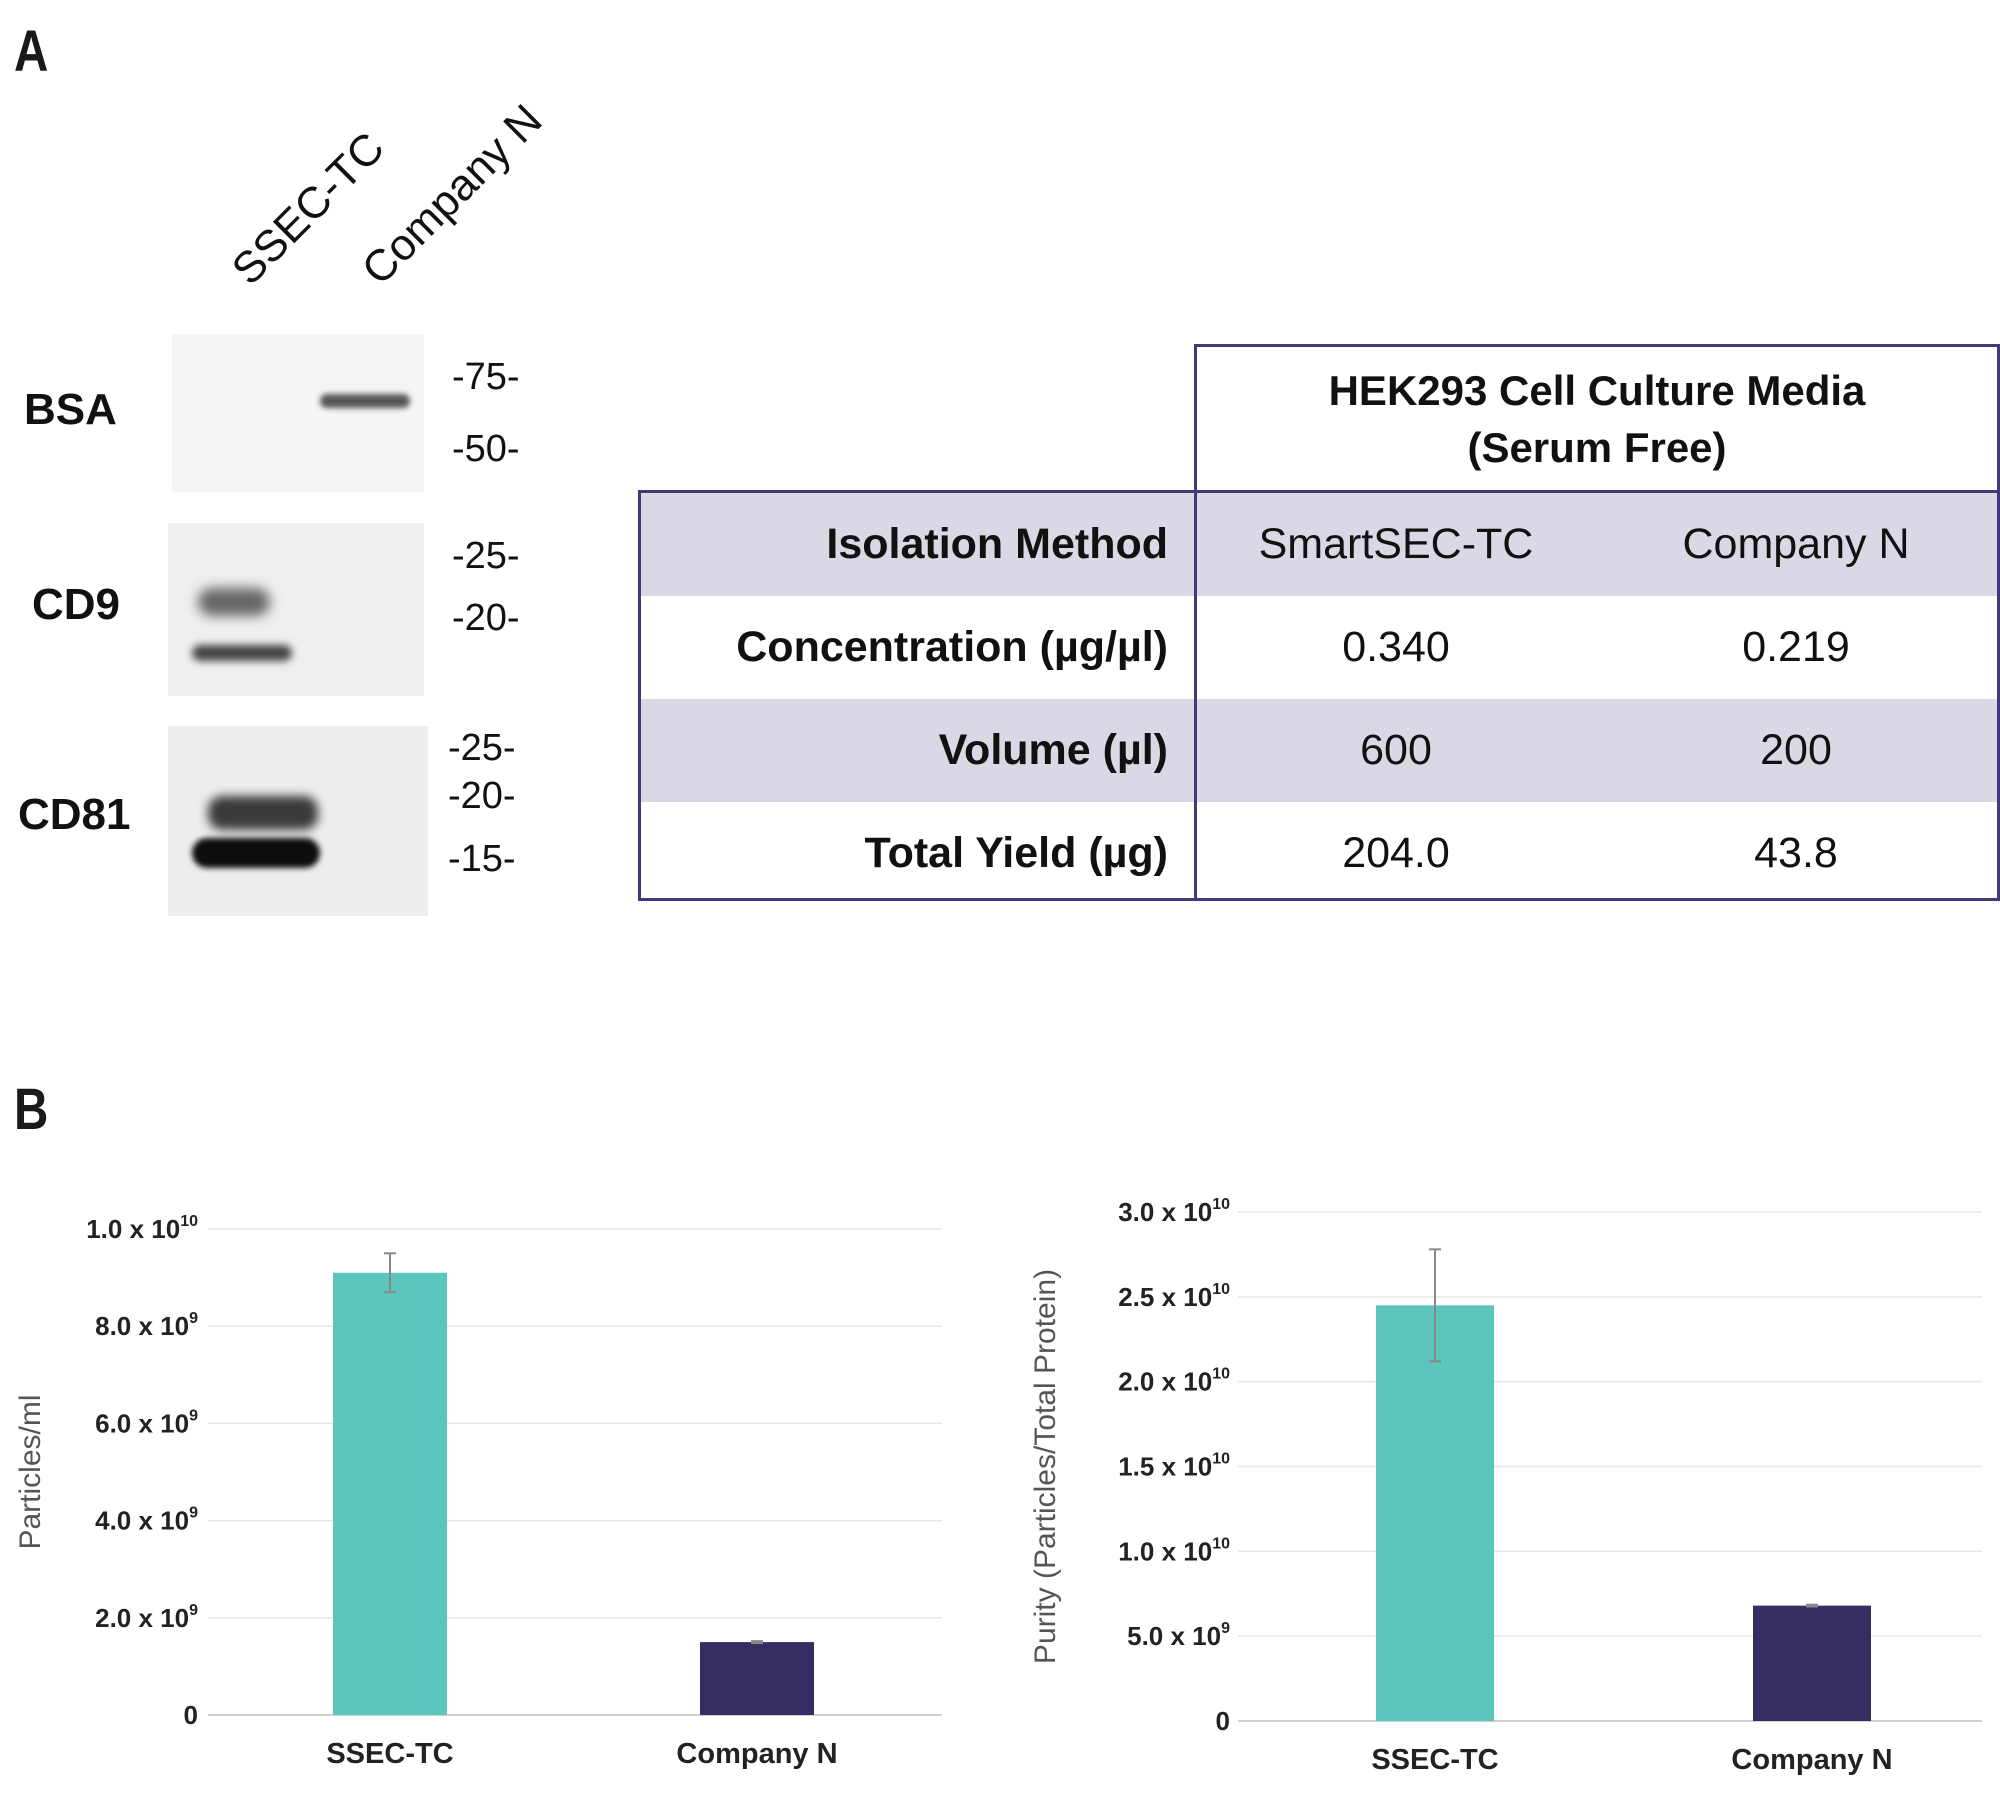 This screenshot has height=1817, width=2000. Describe the element at coordinates (997, 544) in the screenshot. I see `table-row-label: Isolation Method` at that location.